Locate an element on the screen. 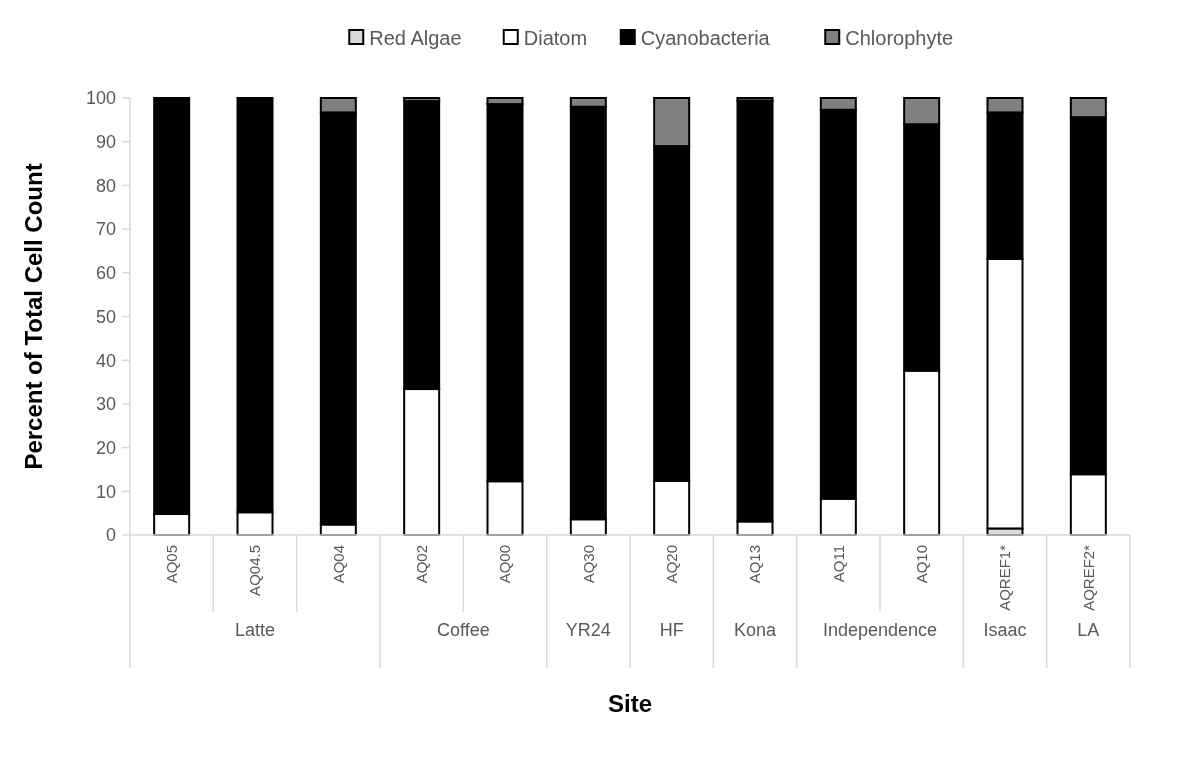  text: HF is located at coordinates (671, 630).